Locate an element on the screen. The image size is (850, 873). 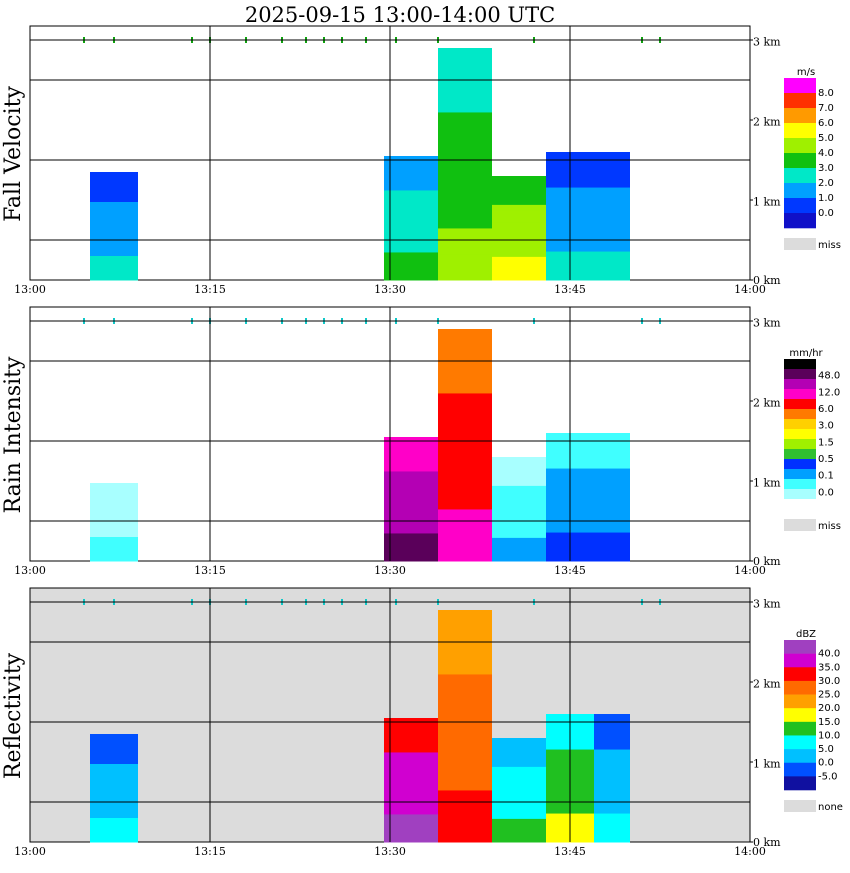
legend-level: 3.0 is located at coordinates (826, 426).